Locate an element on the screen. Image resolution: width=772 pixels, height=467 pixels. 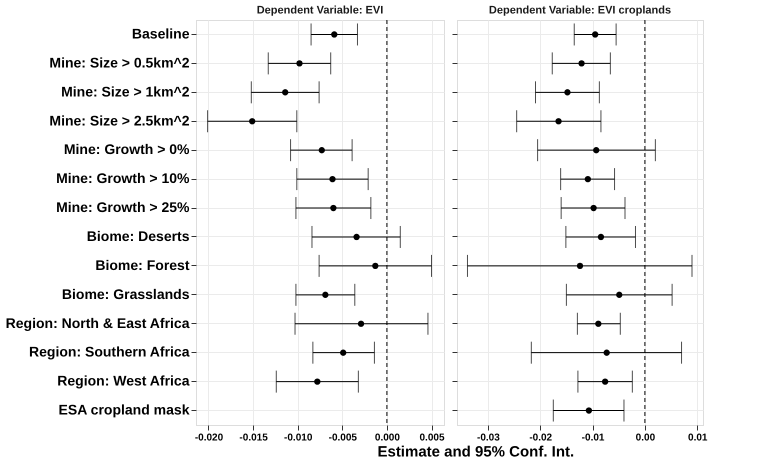
y-tick-label: Mine: Growth > 0% is located at coordinates (127, 149).